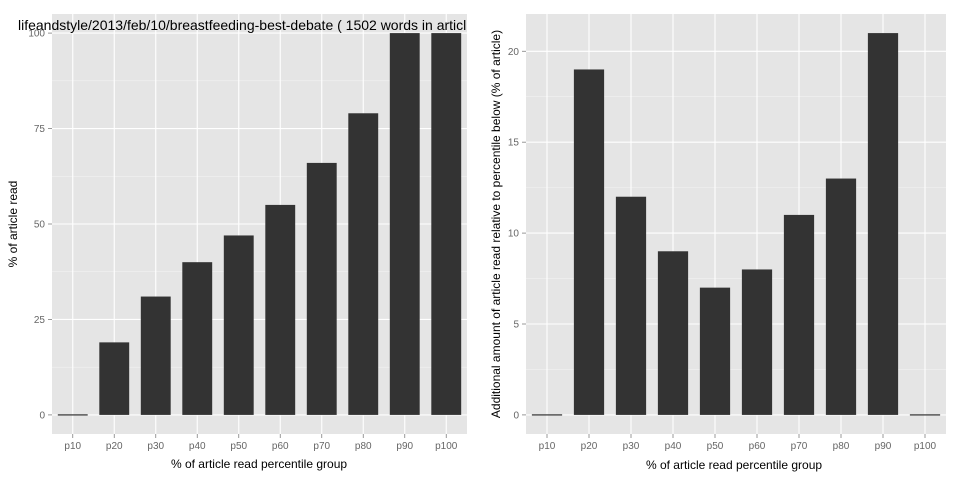 The height and width of the screenshot is (485, 960). Describe the element at coordinates (36, 34) in the screenshot. I see `y-tick-label: 100` at that location.